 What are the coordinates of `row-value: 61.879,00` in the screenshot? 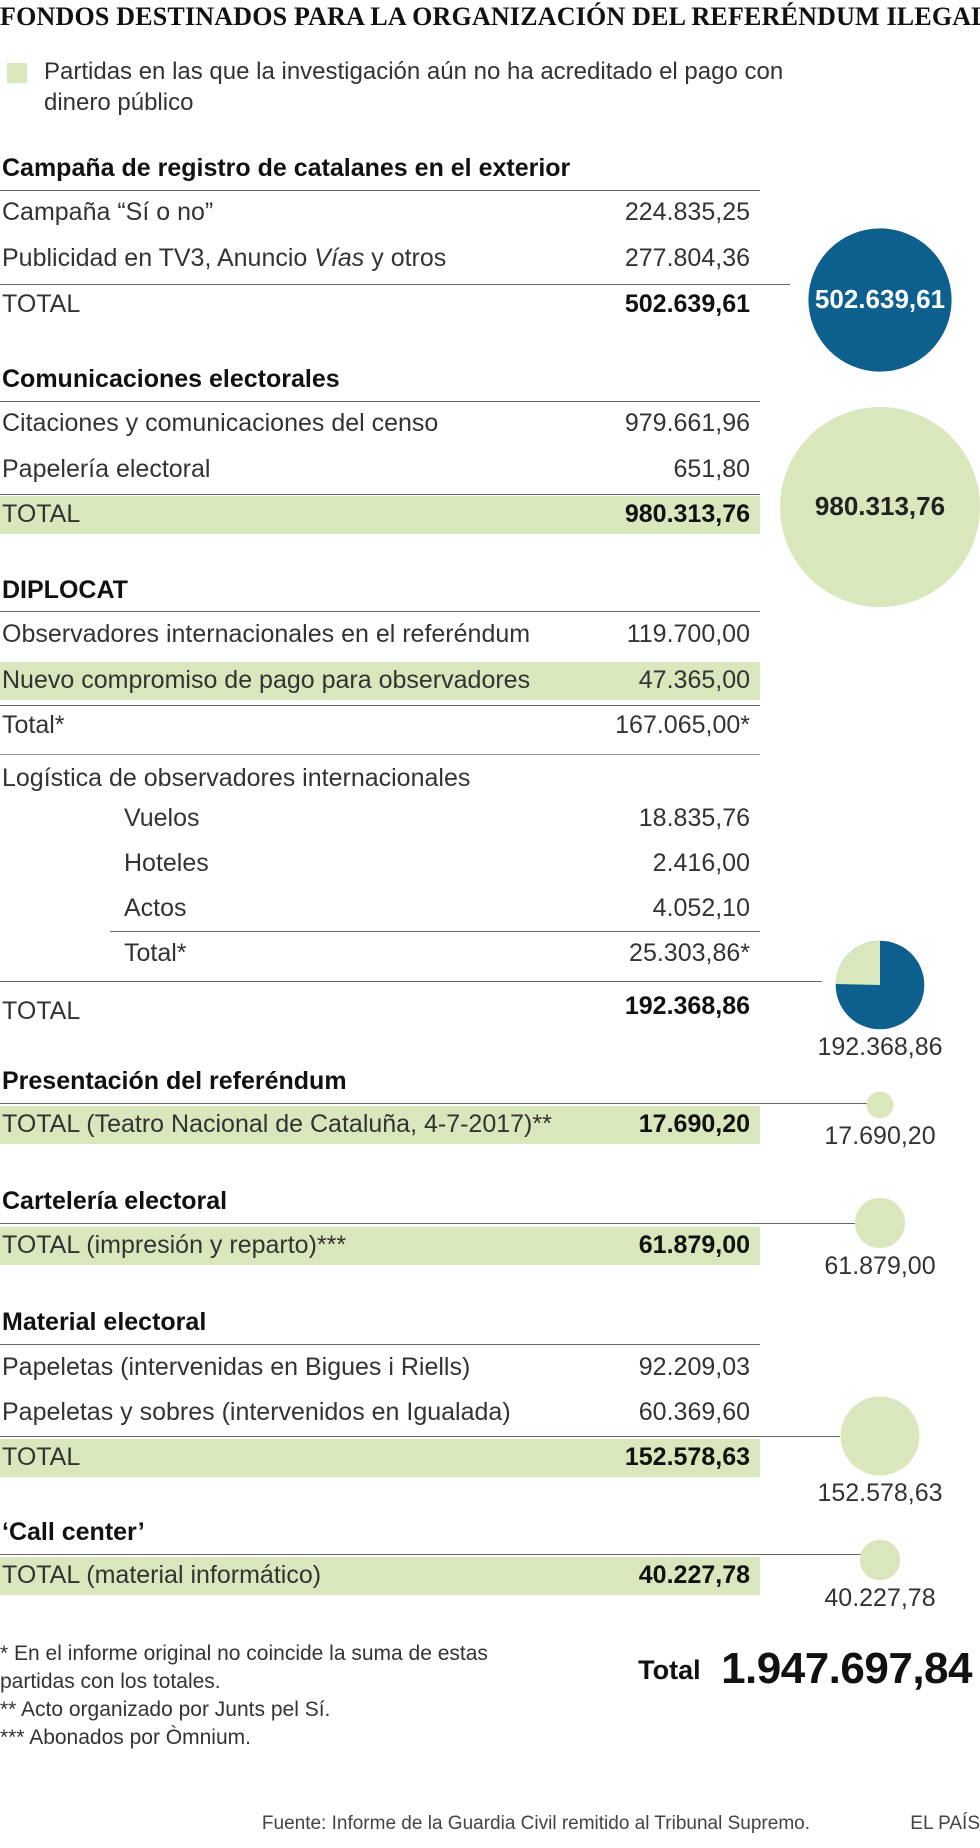 It's located at (694, 1245).